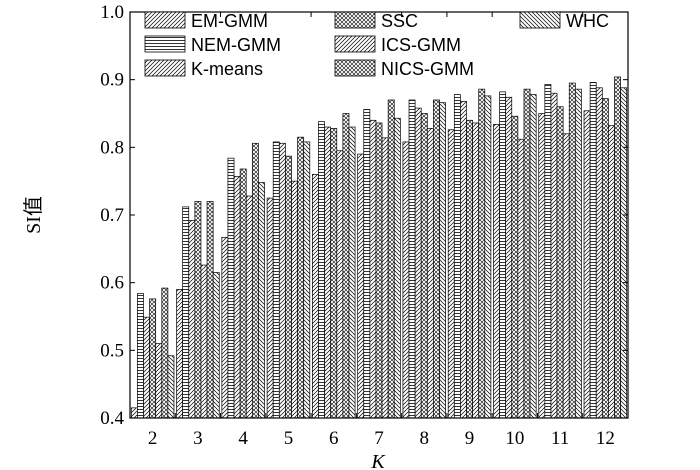 The height and width of the screenshot is (470, 700). What do you see at coordinates (216, 345) in the screenshot?
I see `bar-whc-k3` at bounding box center [216, 345].